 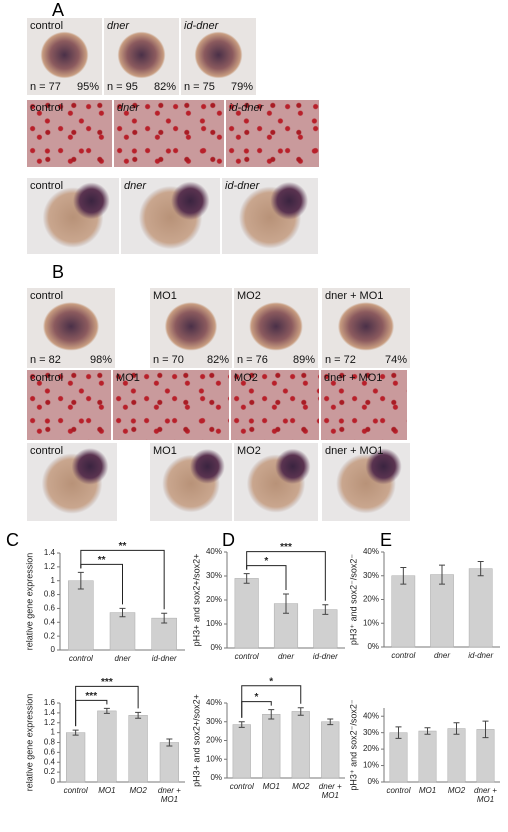 I want to click on percentage: 89%, so click(x=303, y=360).